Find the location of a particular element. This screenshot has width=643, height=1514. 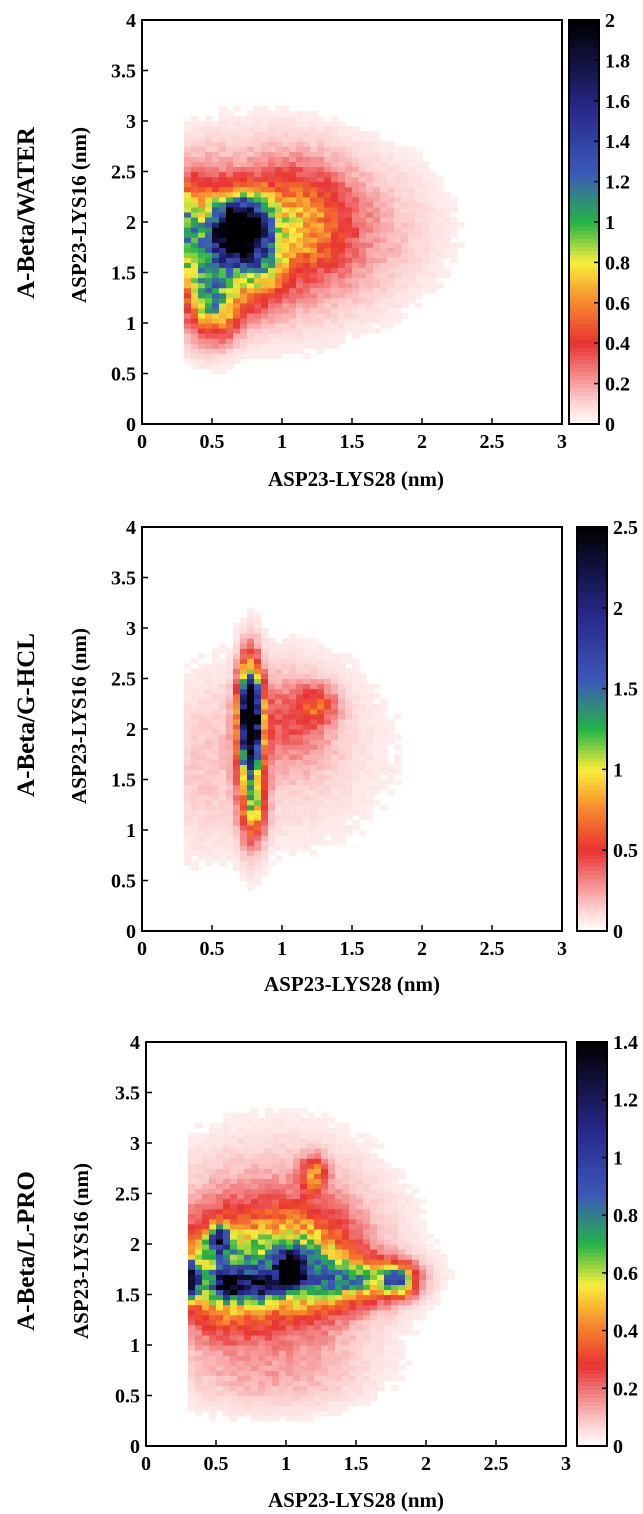

y-tick-label: 2.5 is located at coordinates (123, 173).